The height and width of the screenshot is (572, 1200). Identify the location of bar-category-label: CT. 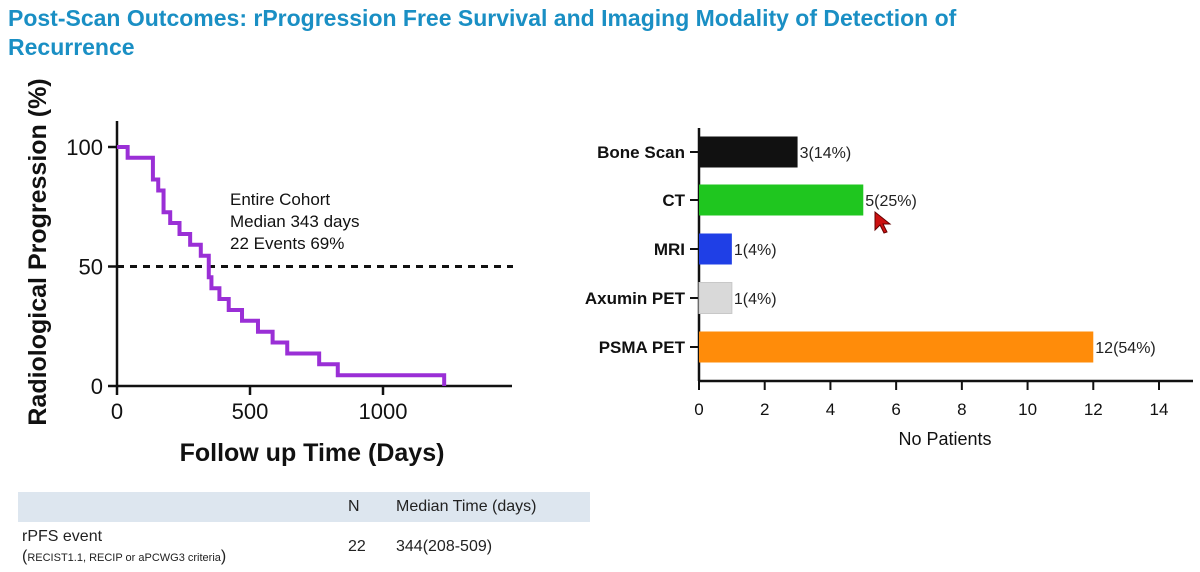
(673, 200).